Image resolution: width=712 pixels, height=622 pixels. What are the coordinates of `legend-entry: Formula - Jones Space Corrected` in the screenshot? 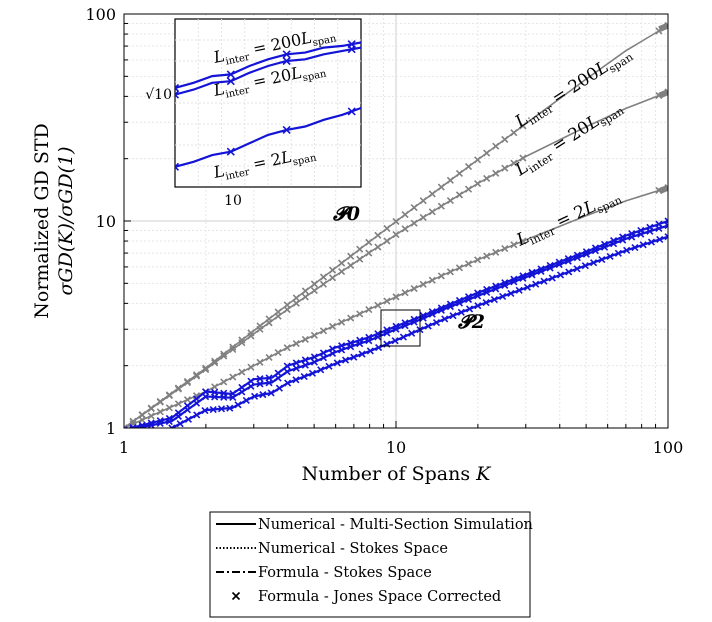 It's located at (366, 597).